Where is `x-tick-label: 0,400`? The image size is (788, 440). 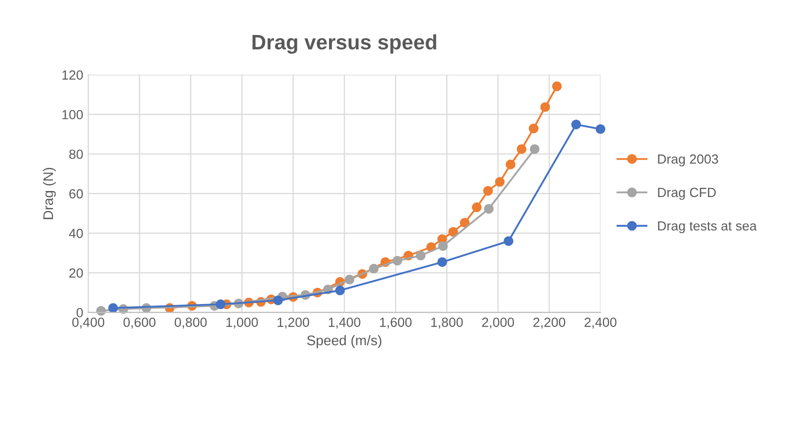 x-tick-label: 0,400 is located at coordinates (88, 323).